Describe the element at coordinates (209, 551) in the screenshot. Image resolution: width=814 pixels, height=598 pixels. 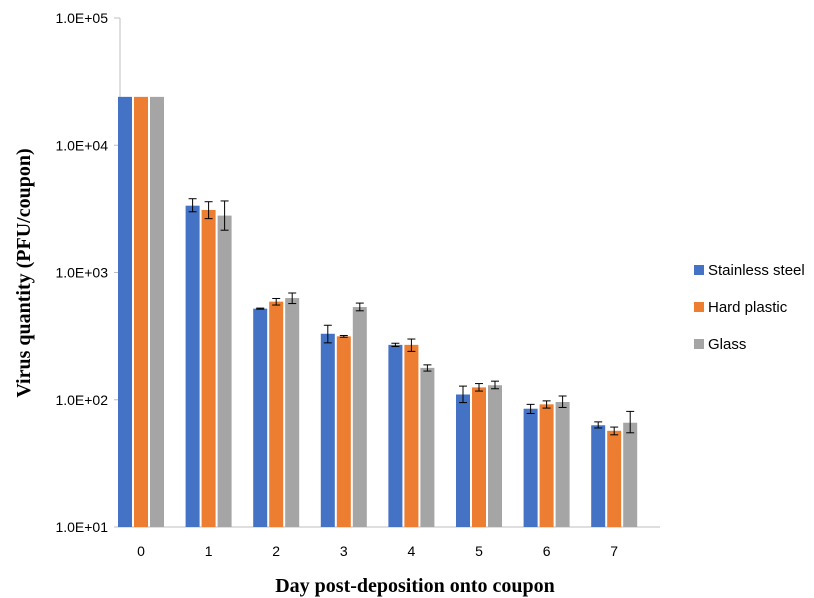
I see `x-tick-label: 1` at that location.